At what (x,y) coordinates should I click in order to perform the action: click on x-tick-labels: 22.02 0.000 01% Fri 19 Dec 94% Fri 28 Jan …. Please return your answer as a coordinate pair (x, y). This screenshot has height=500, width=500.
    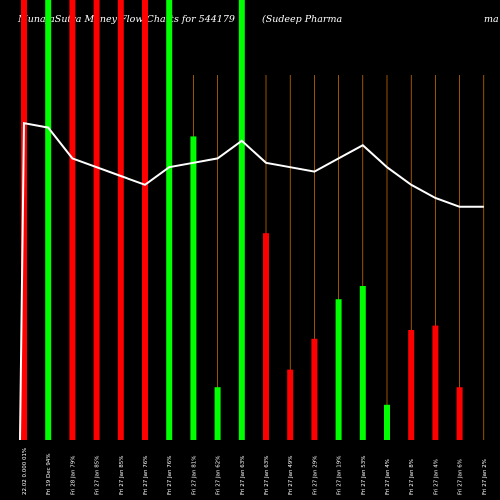
    Looking at the image, I should click on (255, 471).